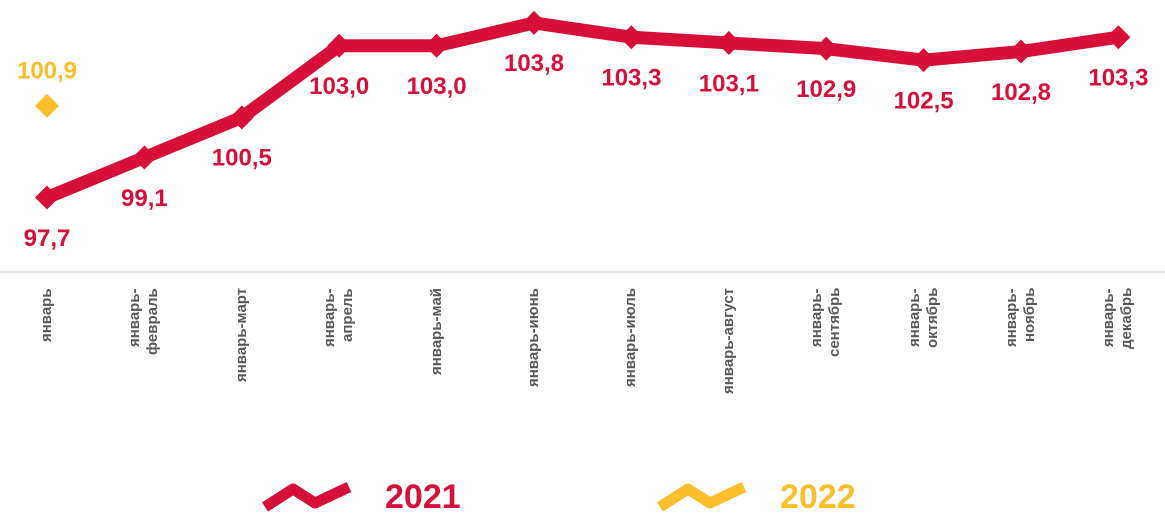 The image size is (1165, 517). Describe the element at coordinates (47, 70) in the screenshot. I see `data-label: 100,9` at that location.